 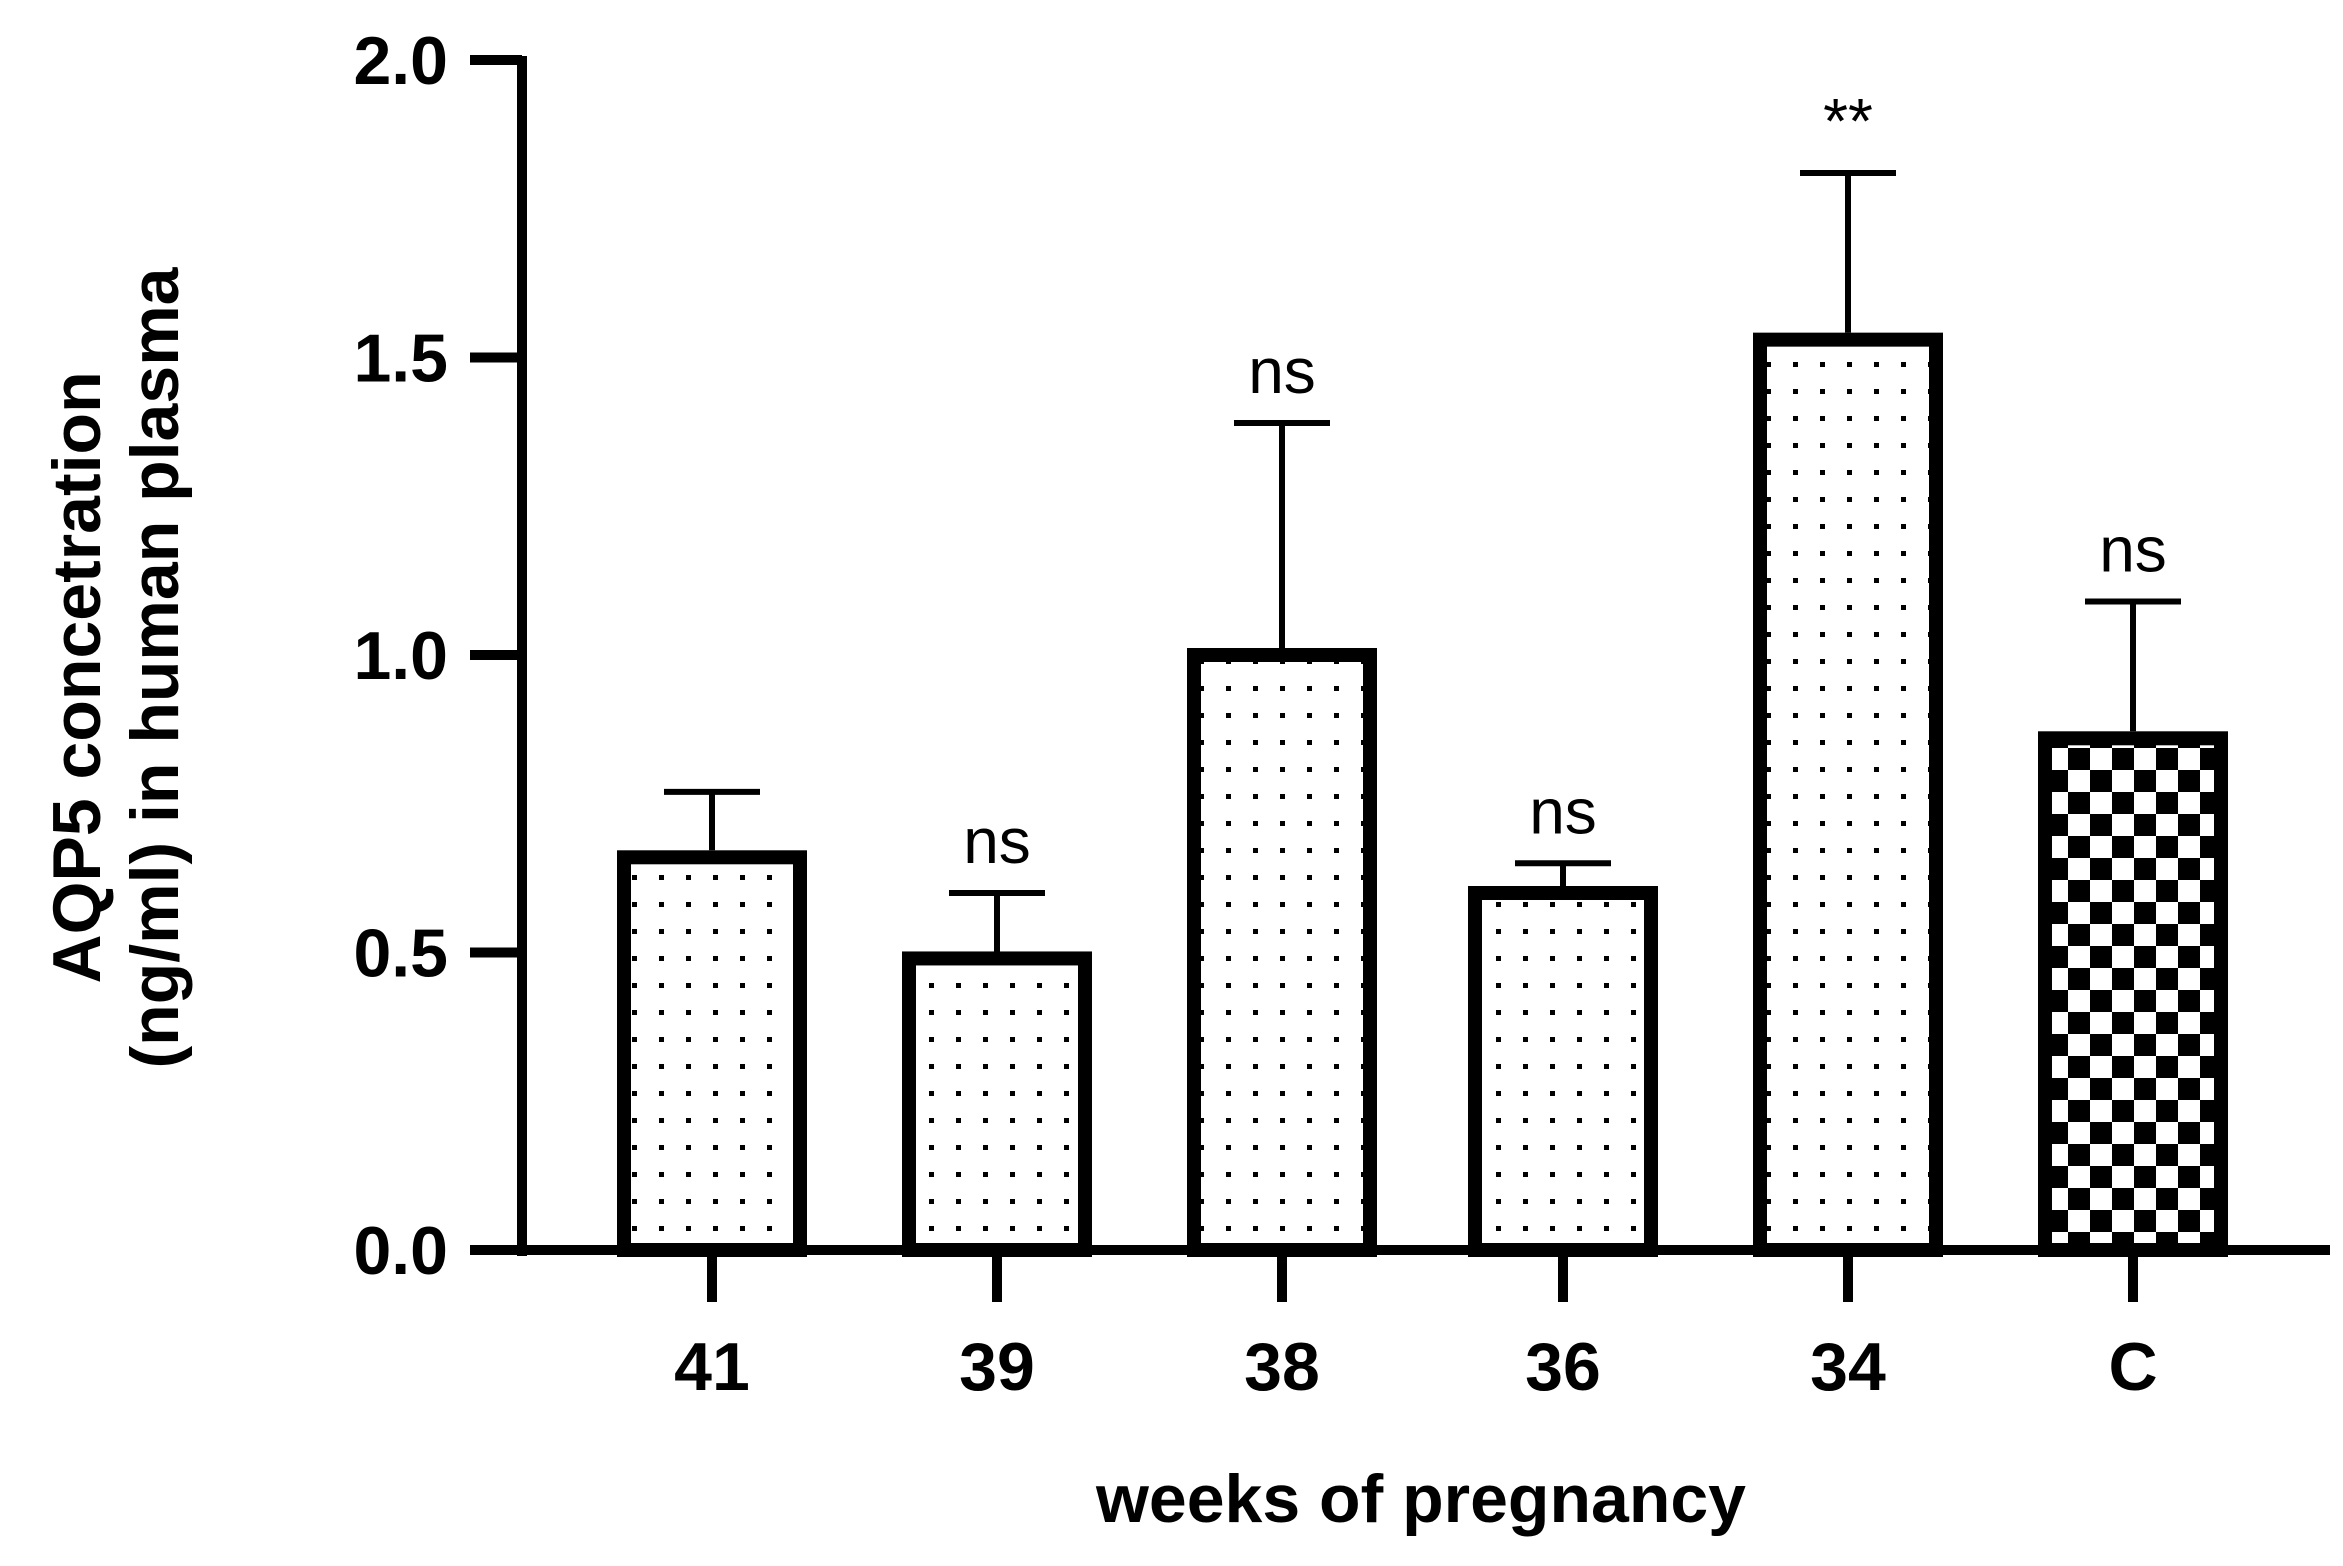 I want to click on x-axis: 41 39 38 36 34 C, so click(x=1400, y=1325).